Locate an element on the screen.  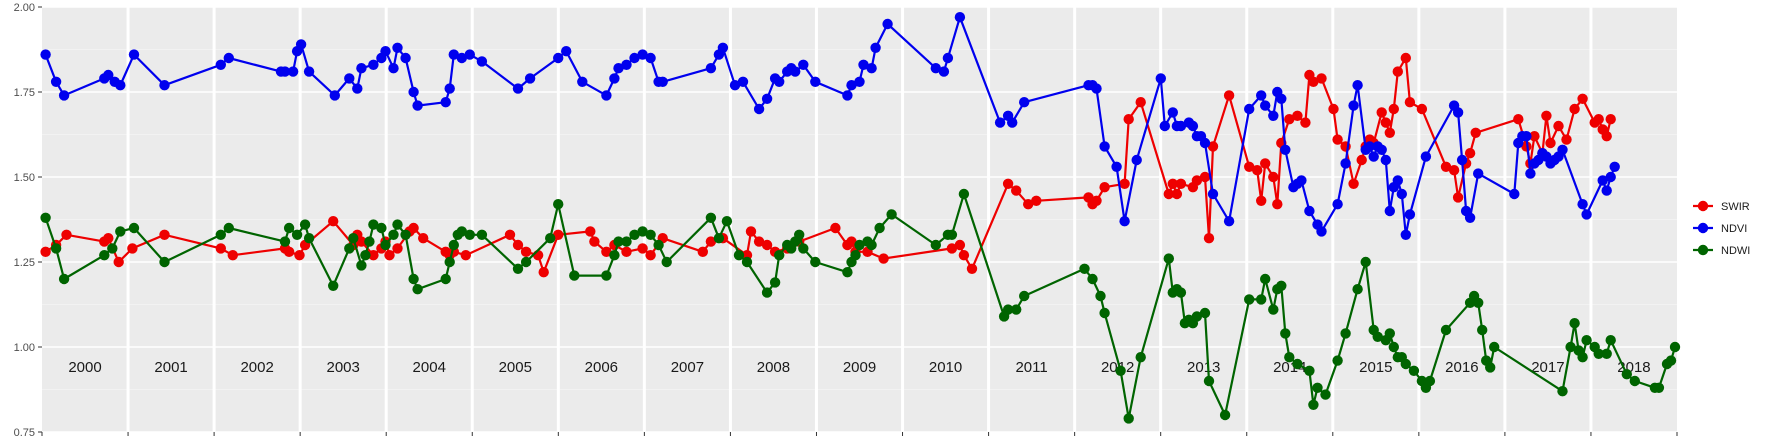
year-label: 2004 is located at coordinates (429, 367).